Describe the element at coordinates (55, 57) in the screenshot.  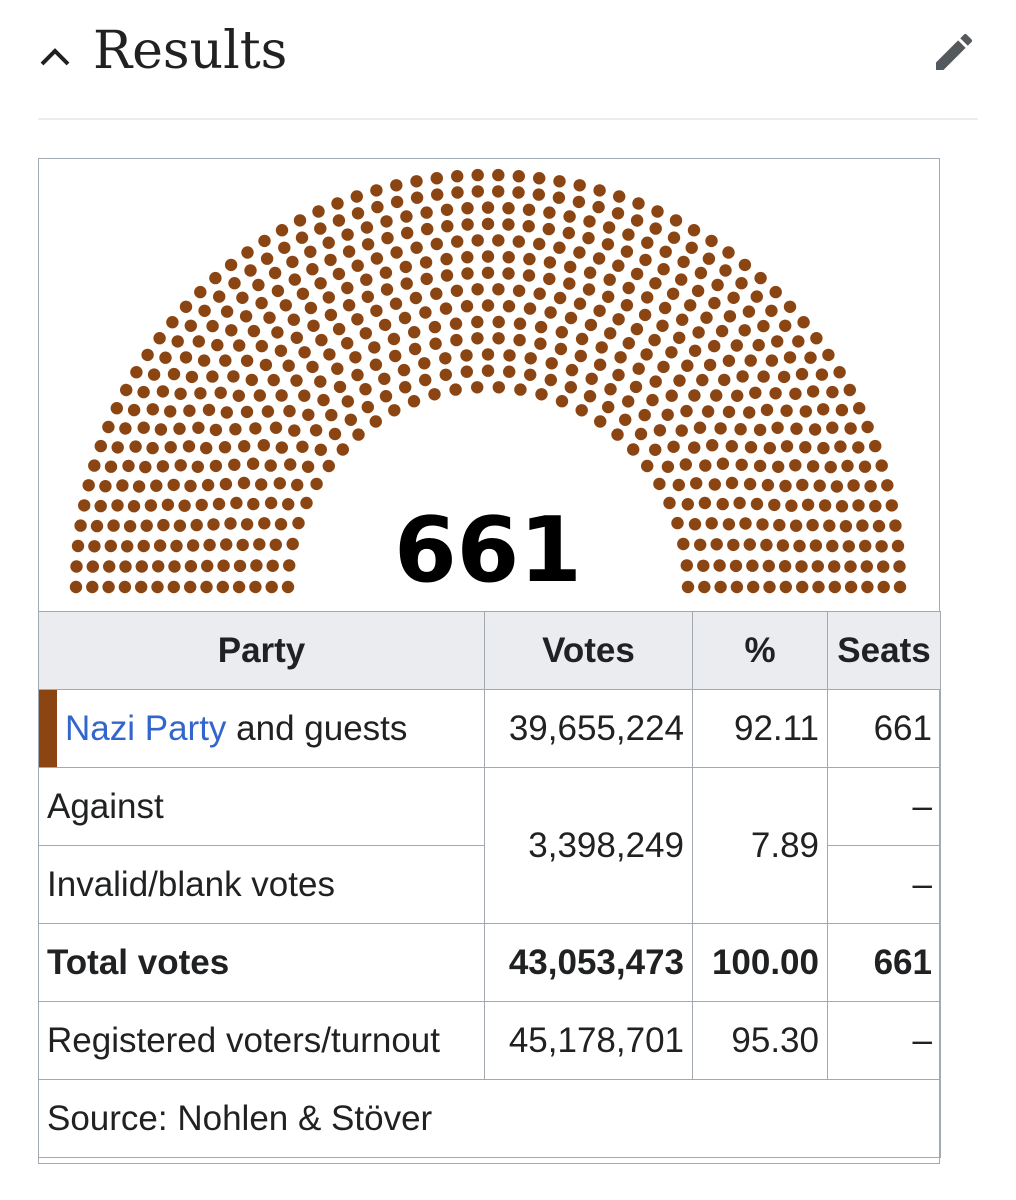
I see `chevron-up-icon` at that location.